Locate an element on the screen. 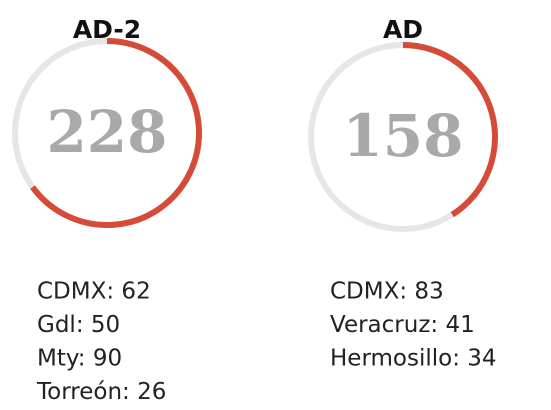 The height and width of the screenshot is (410, 551). gauge-total: 228 is located at coordinates (106, 132).